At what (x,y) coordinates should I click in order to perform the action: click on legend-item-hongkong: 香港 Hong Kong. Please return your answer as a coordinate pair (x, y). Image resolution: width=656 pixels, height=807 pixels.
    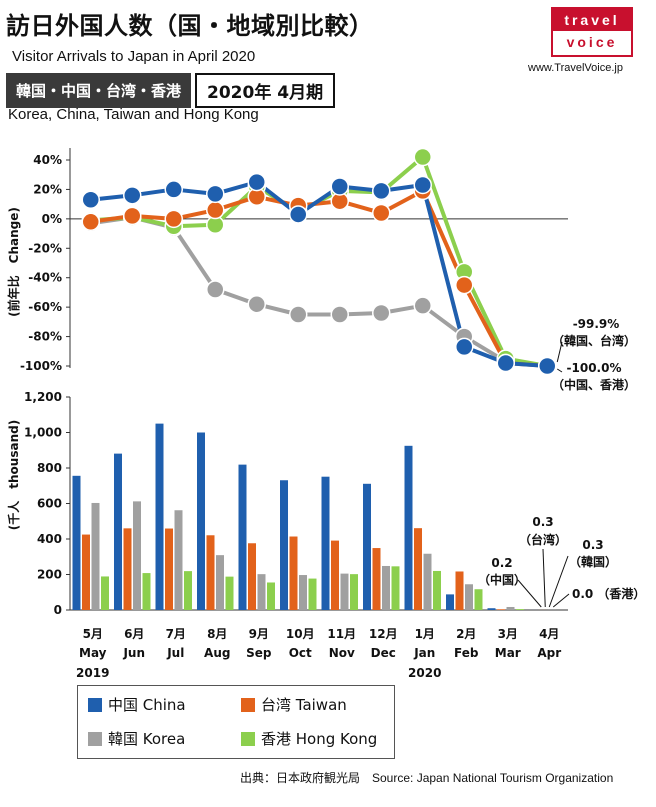
    Looking at the image, I should click on (309, 738).